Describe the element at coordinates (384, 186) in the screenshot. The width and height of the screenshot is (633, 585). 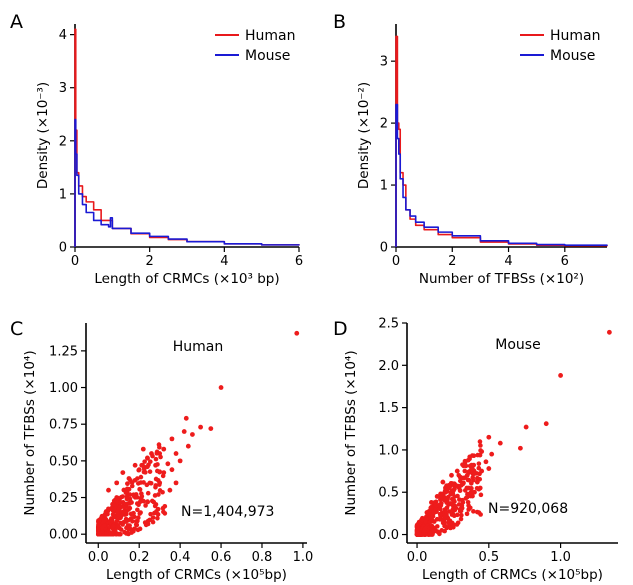
I see `y-tick-label: 1` at that location.